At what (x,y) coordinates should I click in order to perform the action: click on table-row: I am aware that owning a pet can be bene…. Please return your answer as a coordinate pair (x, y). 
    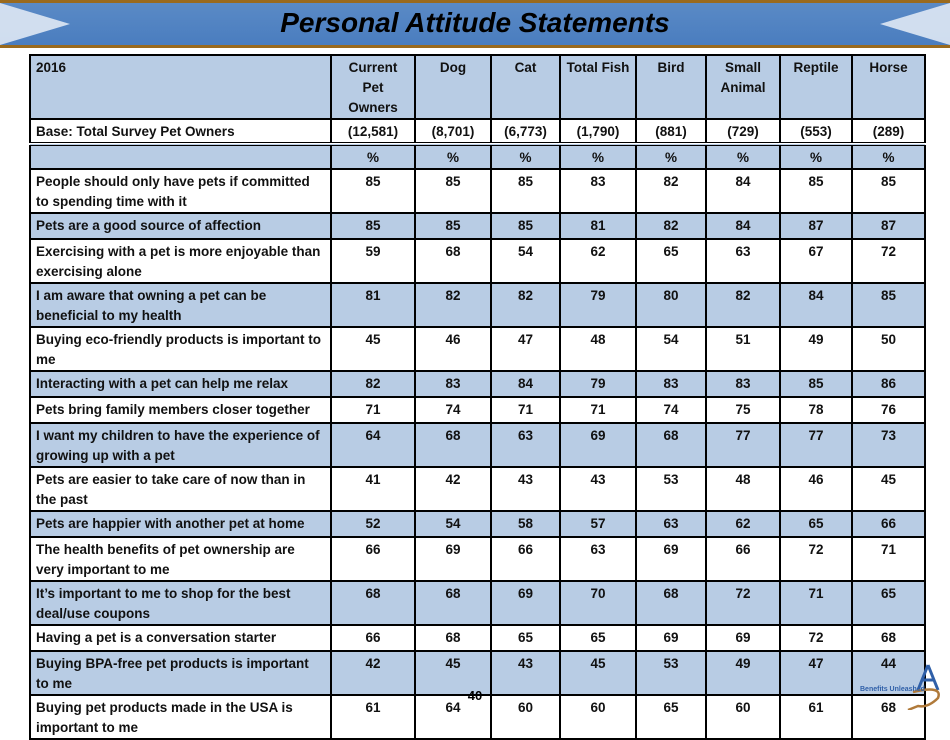
    Looking at the image, I should click on (477, 305).